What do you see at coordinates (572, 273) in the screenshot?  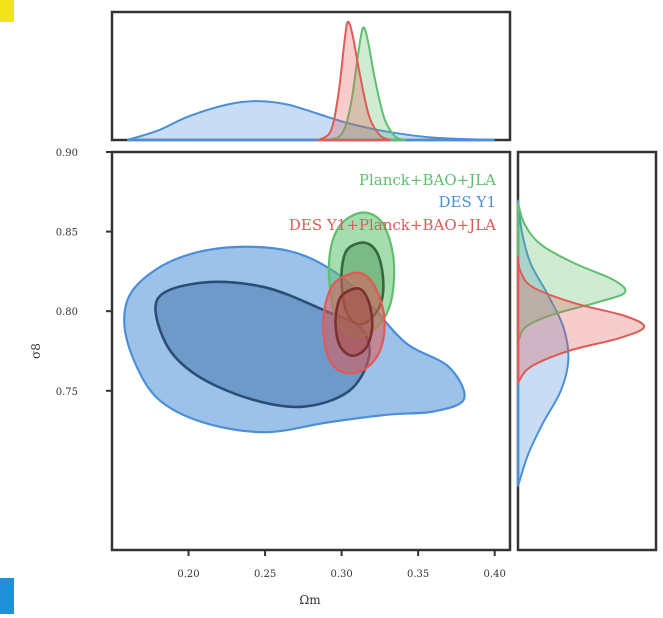 I see `marginal-y-planck-bao-jla` at bounding box center [572, 273].